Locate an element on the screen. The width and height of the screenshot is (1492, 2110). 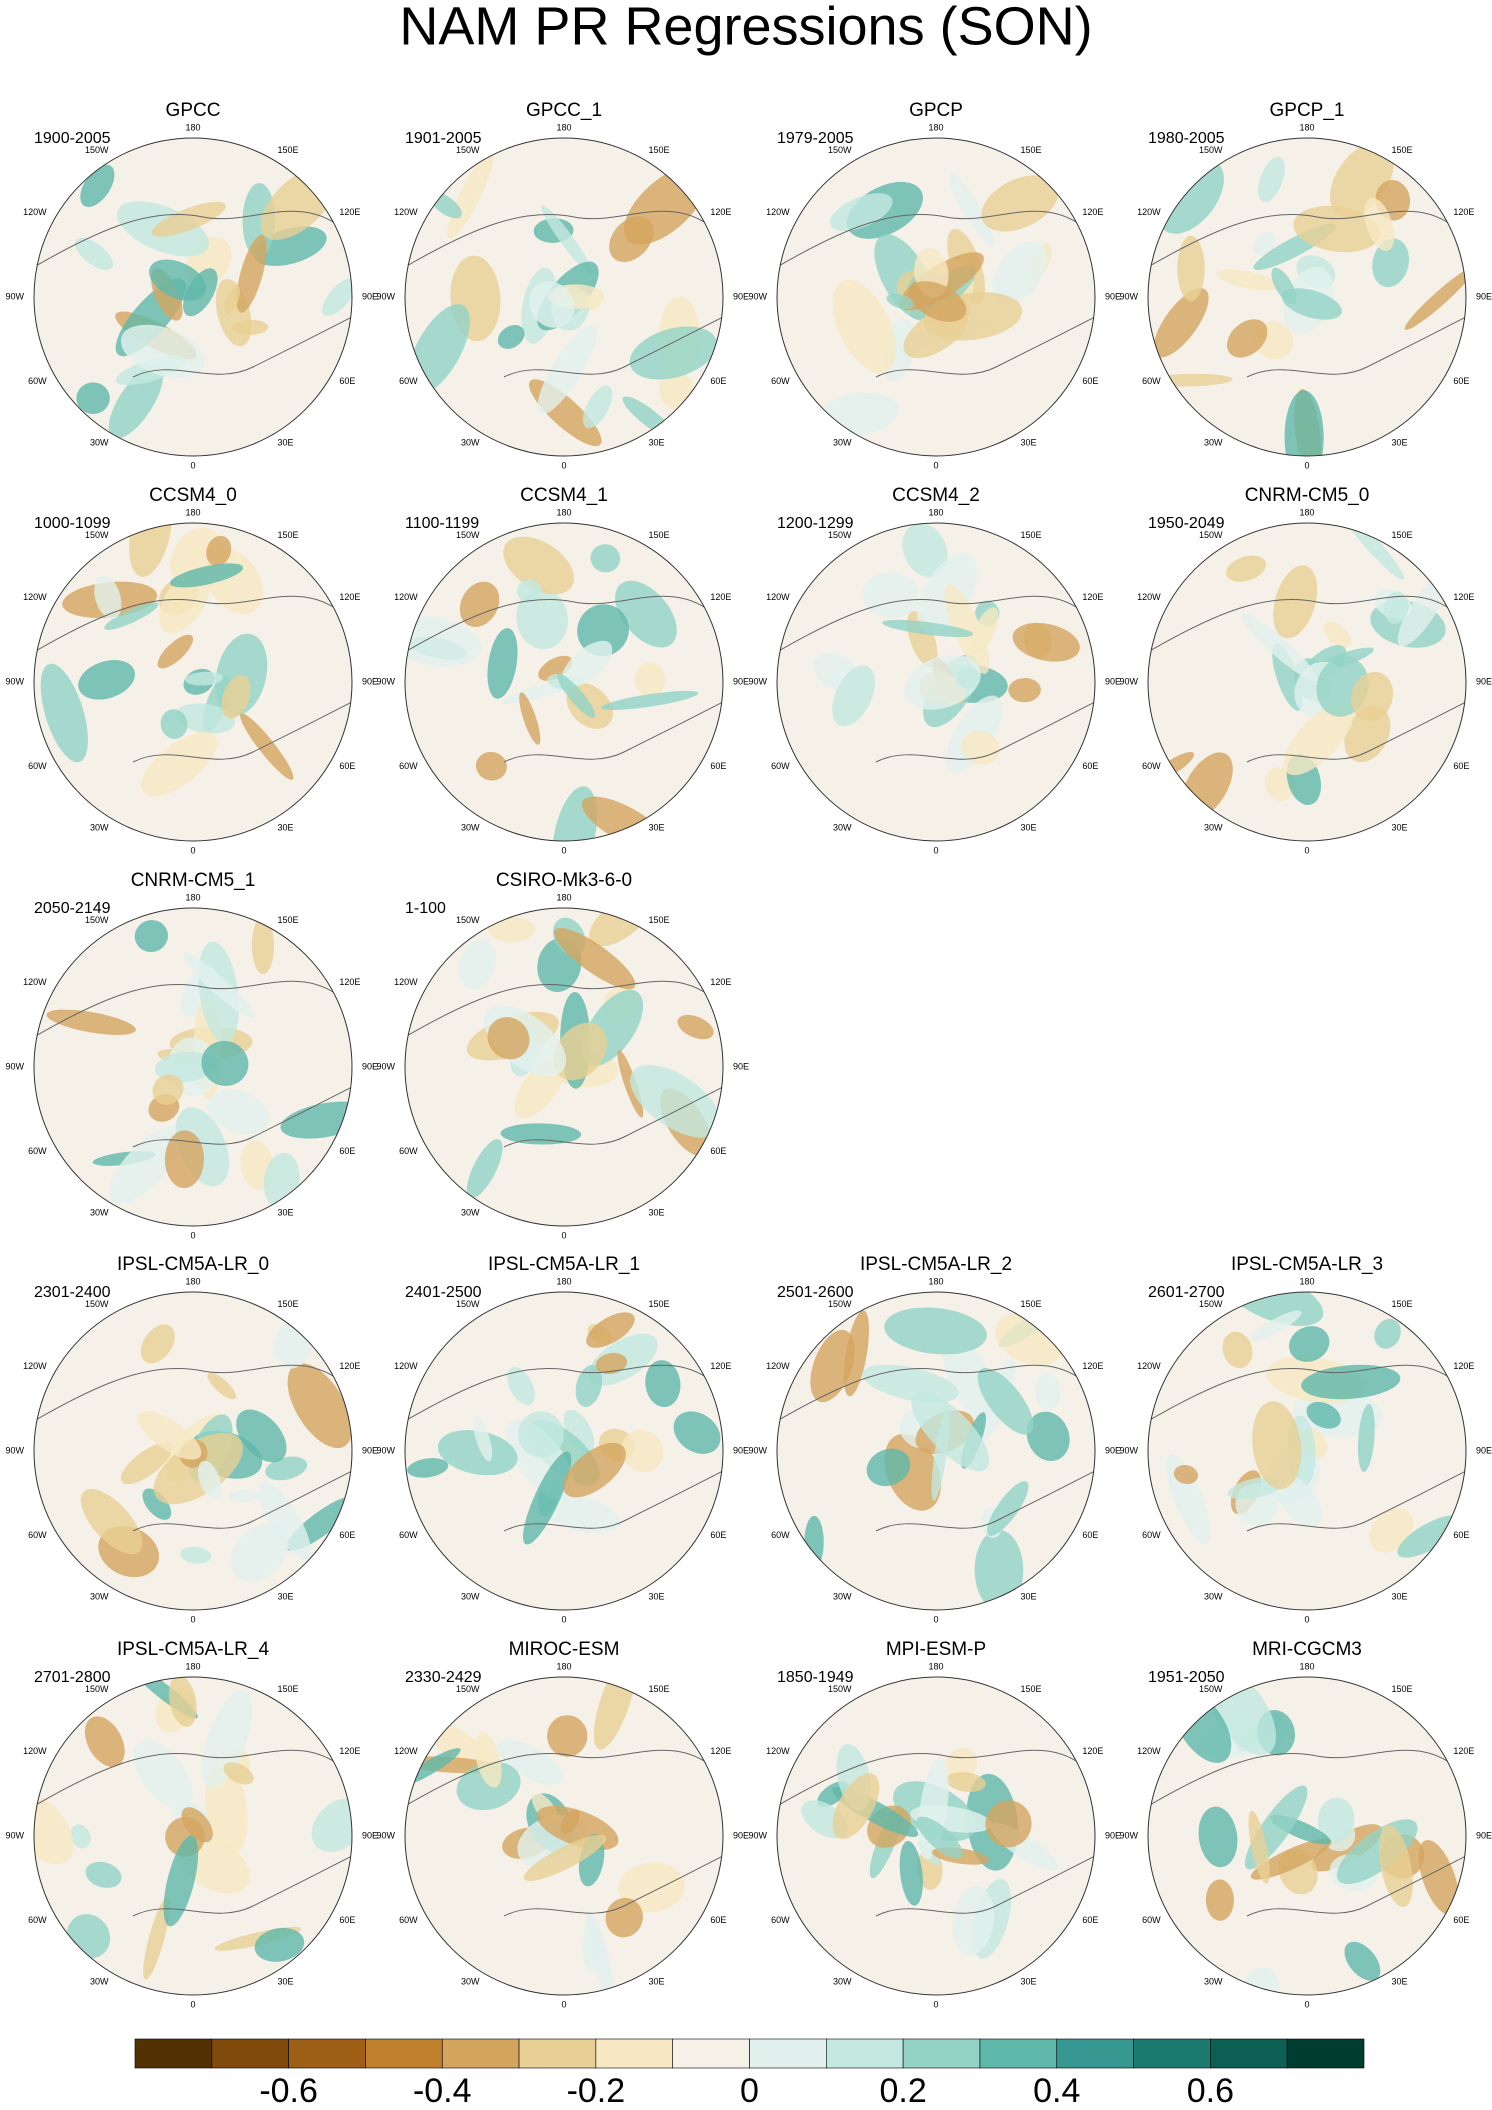
panel-title: GPCC_1 is located at coordinates (564, 110).